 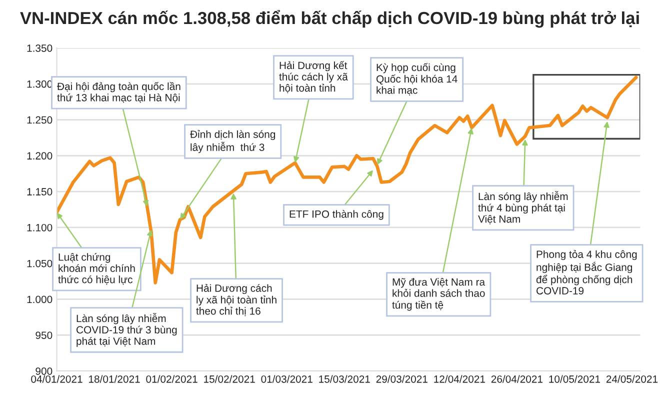 I want to click on x-tick-label: 12/04/2021, so click(x=459, y=379).